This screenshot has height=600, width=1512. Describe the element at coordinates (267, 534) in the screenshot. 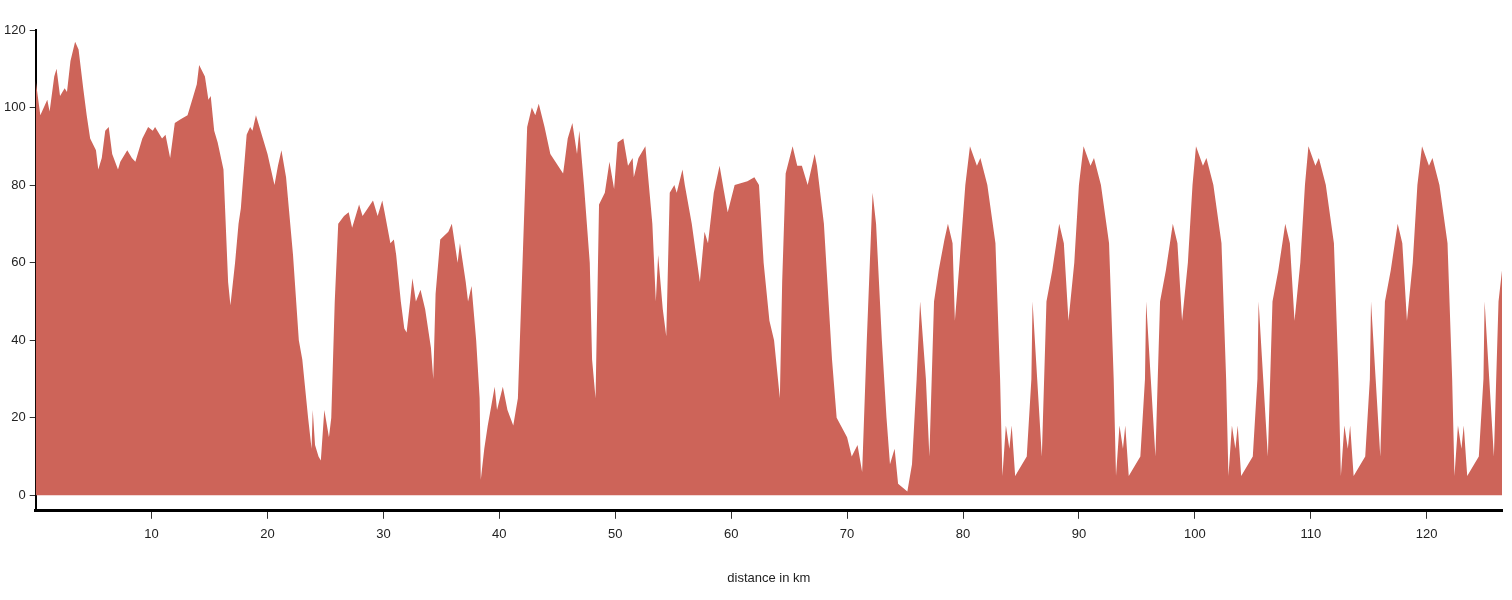

I see `x-tick-label: 20` at that location.